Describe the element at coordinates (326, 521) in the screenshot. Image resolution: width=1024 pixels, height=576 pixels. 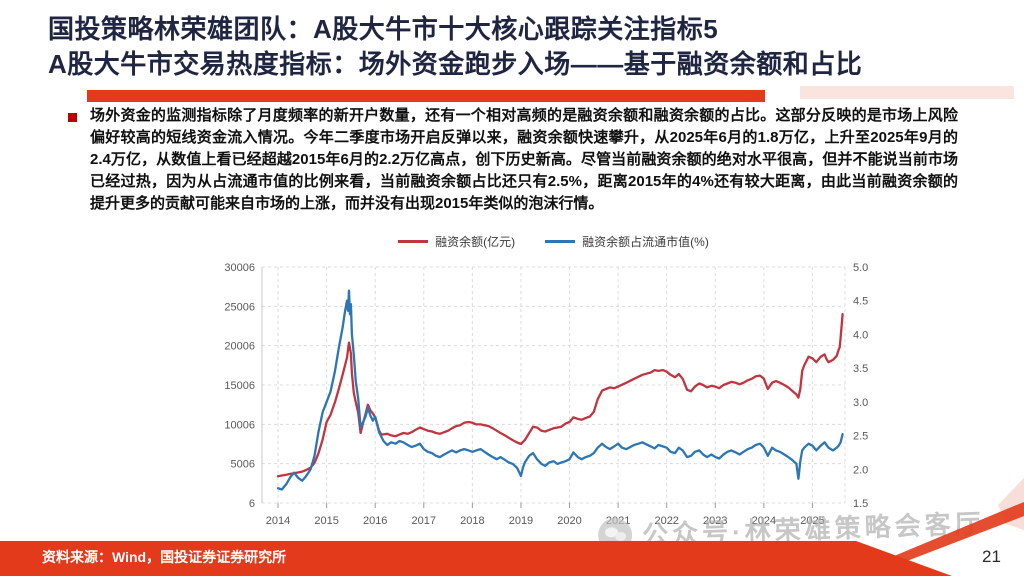
I see `x-axis-tick-label: 2015` at that location.